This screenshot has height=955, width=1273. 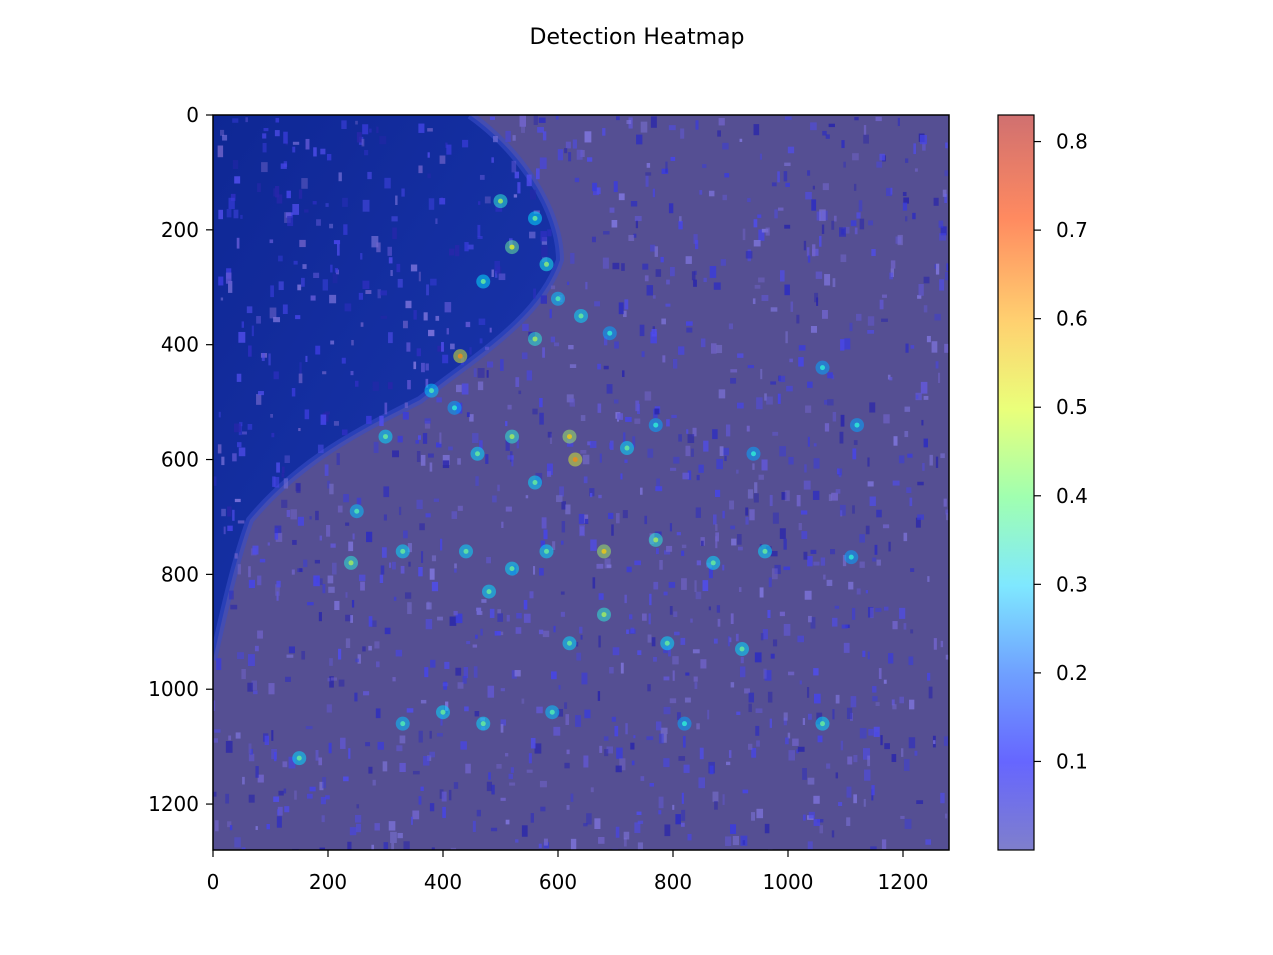 I want to click on colorbar-tick-label: 0.8, so click(x=1072, y=142).